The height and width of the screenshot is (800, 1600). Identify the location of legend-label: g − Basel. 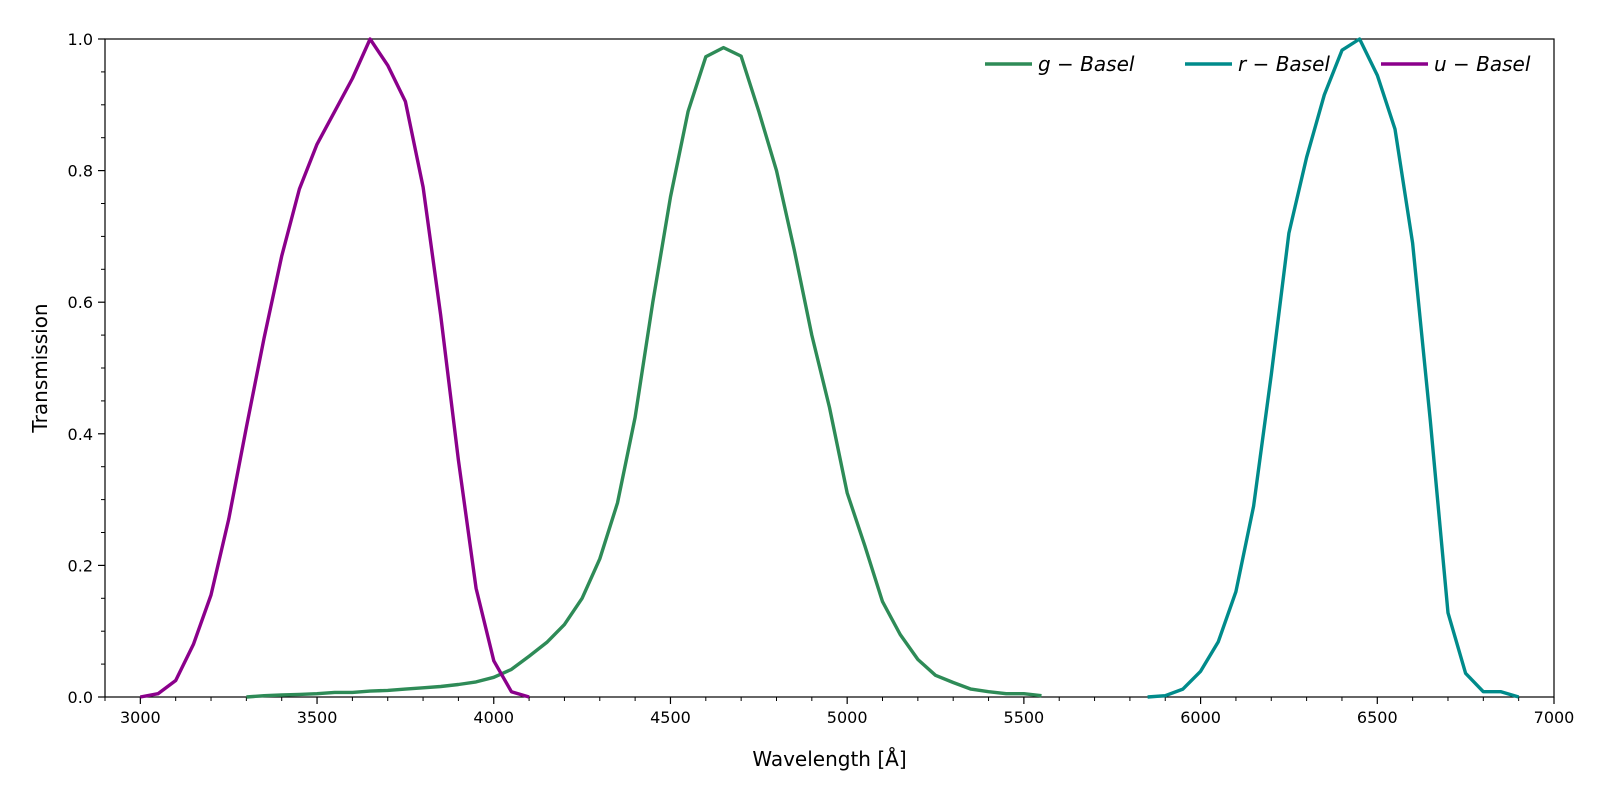
(1086, 64).